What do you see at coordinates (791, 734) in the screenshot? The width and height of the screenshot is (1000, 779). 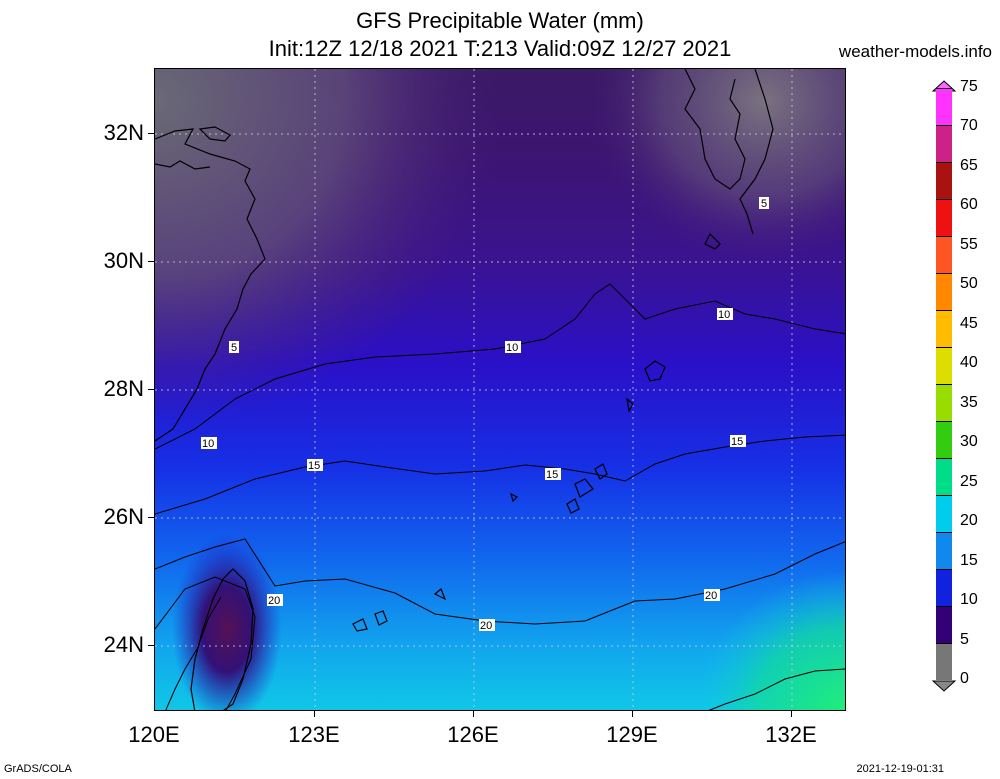 I see `lon-label: 132E` at bounding box center [791, 734].